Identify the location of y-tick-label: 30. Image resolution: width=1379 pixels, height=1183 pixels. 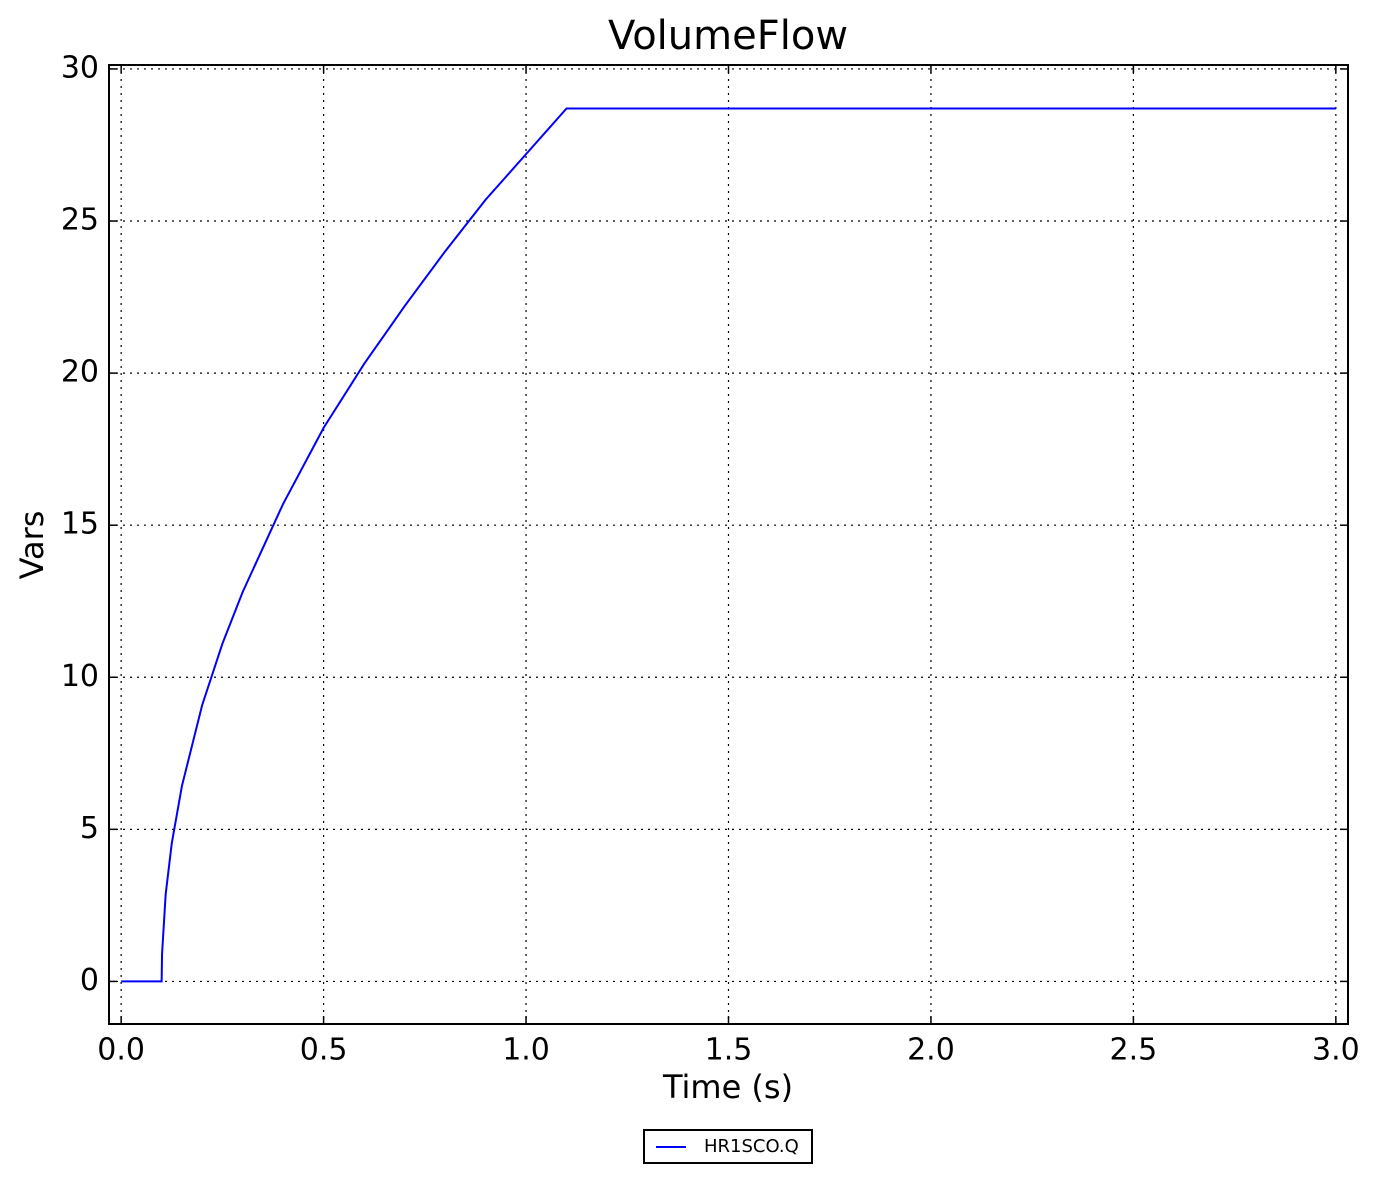
(80, 67).